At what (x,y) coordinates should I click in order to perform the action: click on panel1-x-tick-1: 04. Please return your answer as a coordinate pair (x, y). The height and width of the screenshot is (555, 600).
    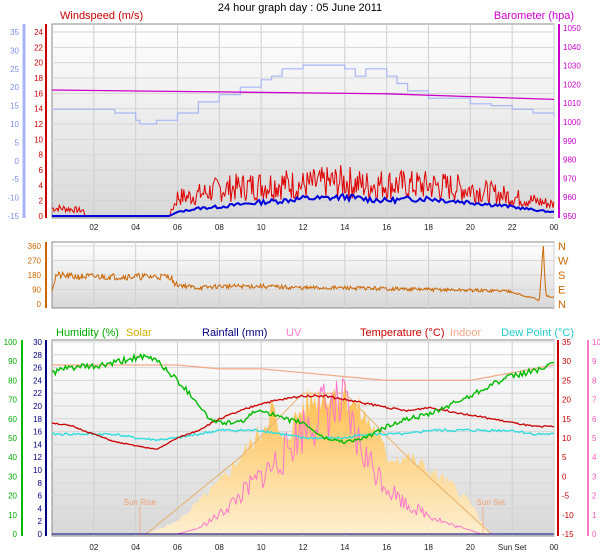
    Looking at the image, I should click on (135, 227).